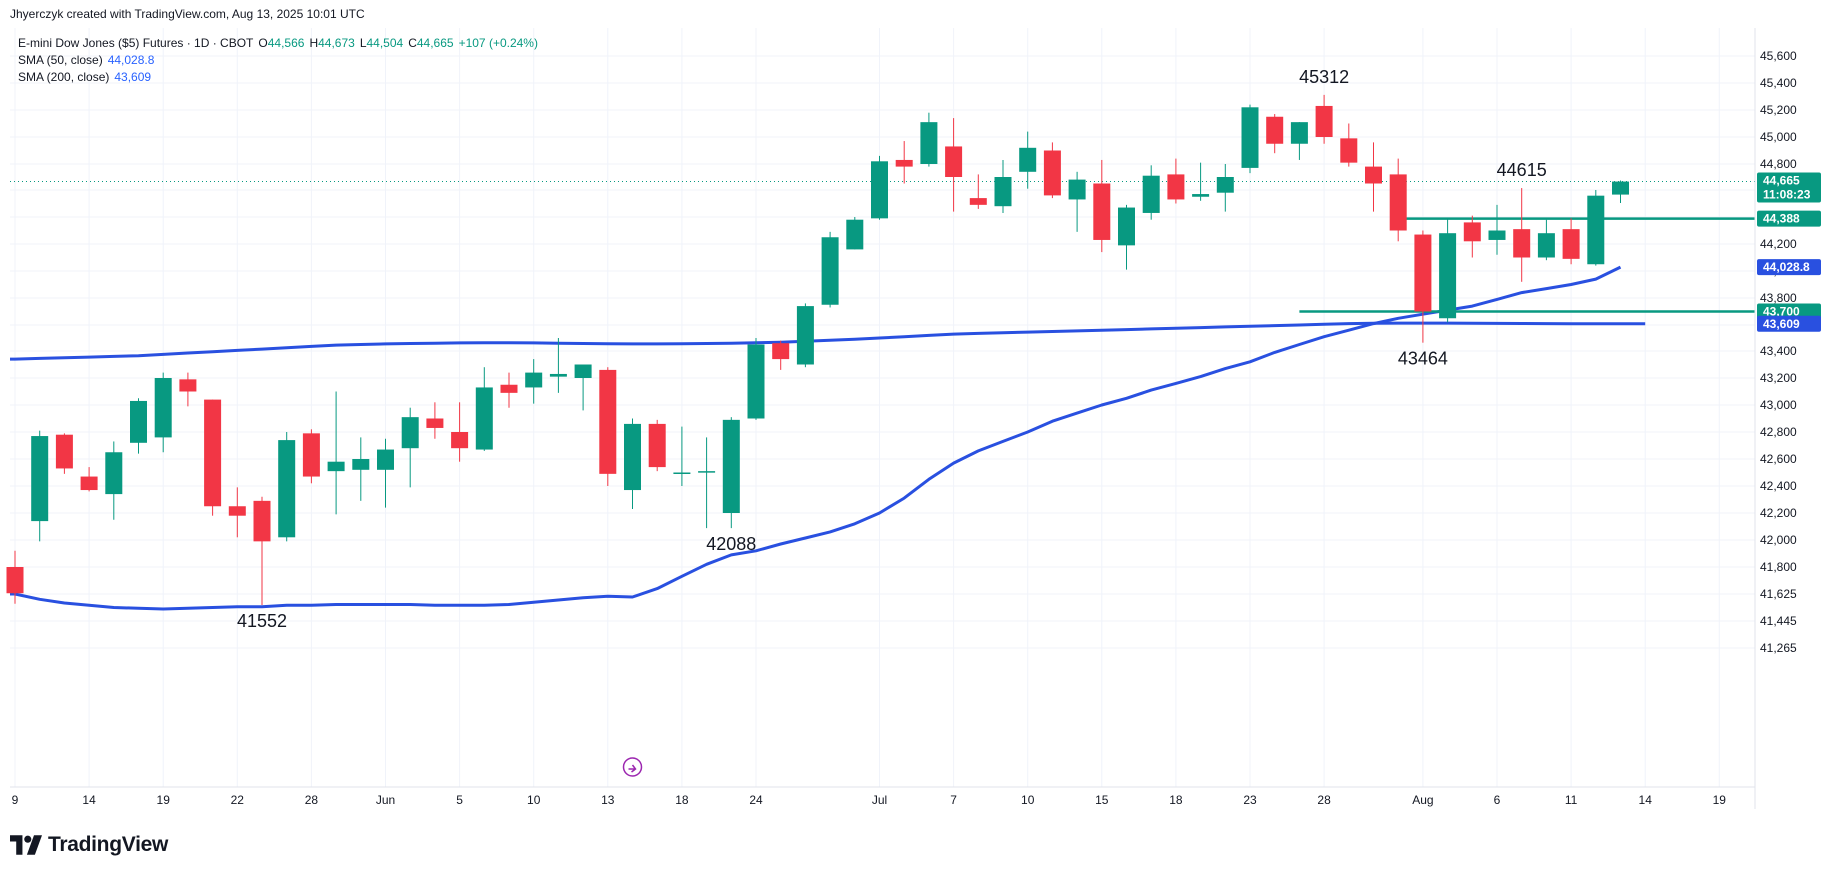 This screenshot has height=875, width=1835. What do you see at coordinates (1571, 800) in the screenshot?
I see `x-tick-label: 11` at bounding box center [1571, 800].